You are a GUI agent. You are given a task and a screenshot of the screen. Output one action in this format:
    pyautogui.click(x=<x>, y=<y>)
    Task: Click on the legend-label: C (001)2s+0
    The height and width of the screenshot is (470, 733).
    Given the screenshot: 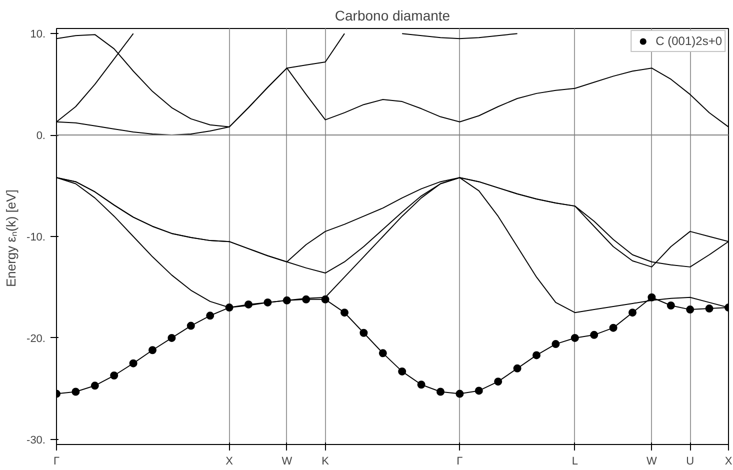 What is the action you would take?
    pyautogui.click(x=689, y=41)
    